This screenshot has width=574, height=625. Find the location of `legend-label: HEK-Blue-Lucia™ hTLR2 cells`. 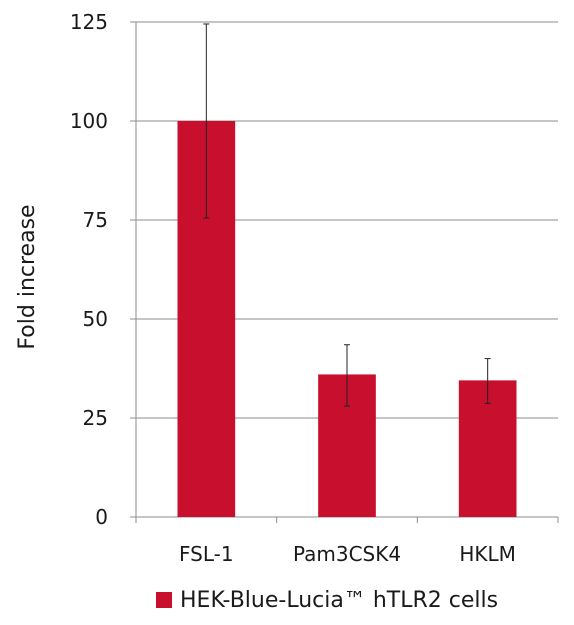

legend-label: HEK-Blue-Lucia™ hTLR2 cells is located at coordinates (339, 600).